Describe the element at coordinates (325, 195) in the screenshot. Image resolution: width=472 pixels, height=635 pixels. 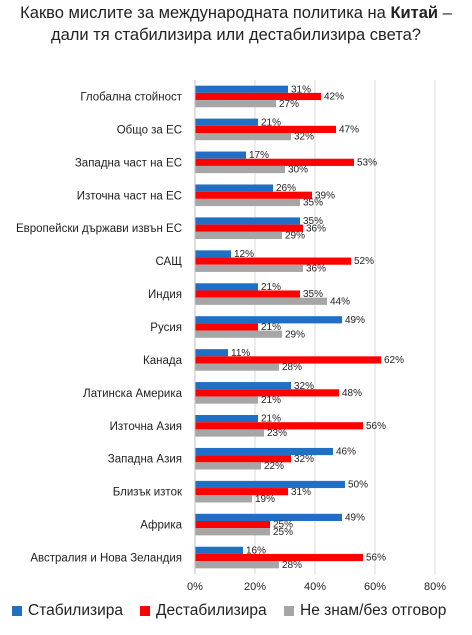
I see `data-label: 39%` at that location.